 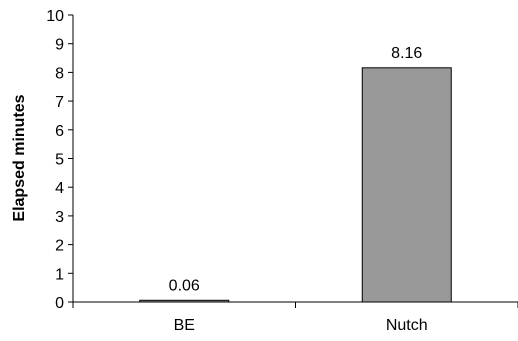 I want to click on x-category-label: BE, so click(x=184, y=325).